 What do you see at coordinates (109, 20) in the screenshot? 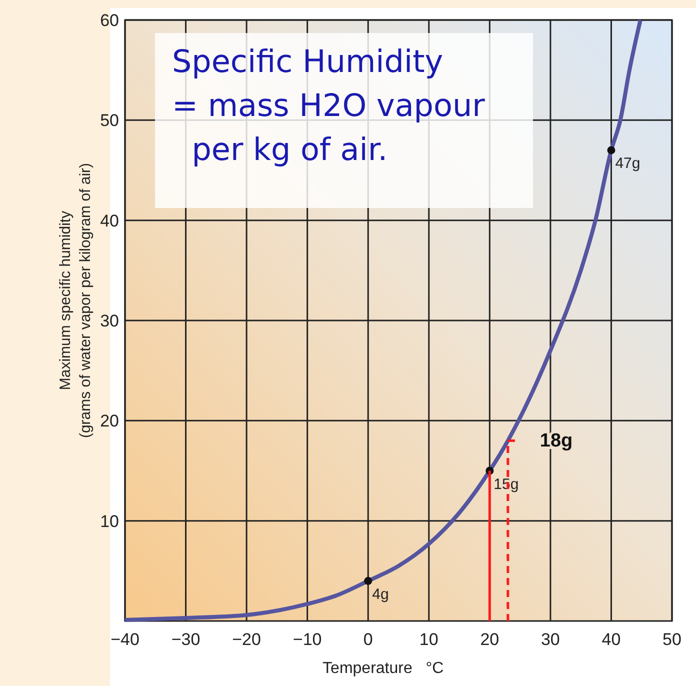
I see `y-tick-label: 60` at bounding box center [109, 20].